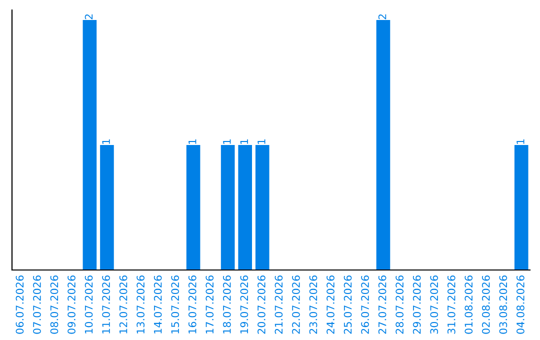 The width and height of the screenshot is (540, 340). I want to click on x-tick-label: 03.08.2026, so click(503, 305).